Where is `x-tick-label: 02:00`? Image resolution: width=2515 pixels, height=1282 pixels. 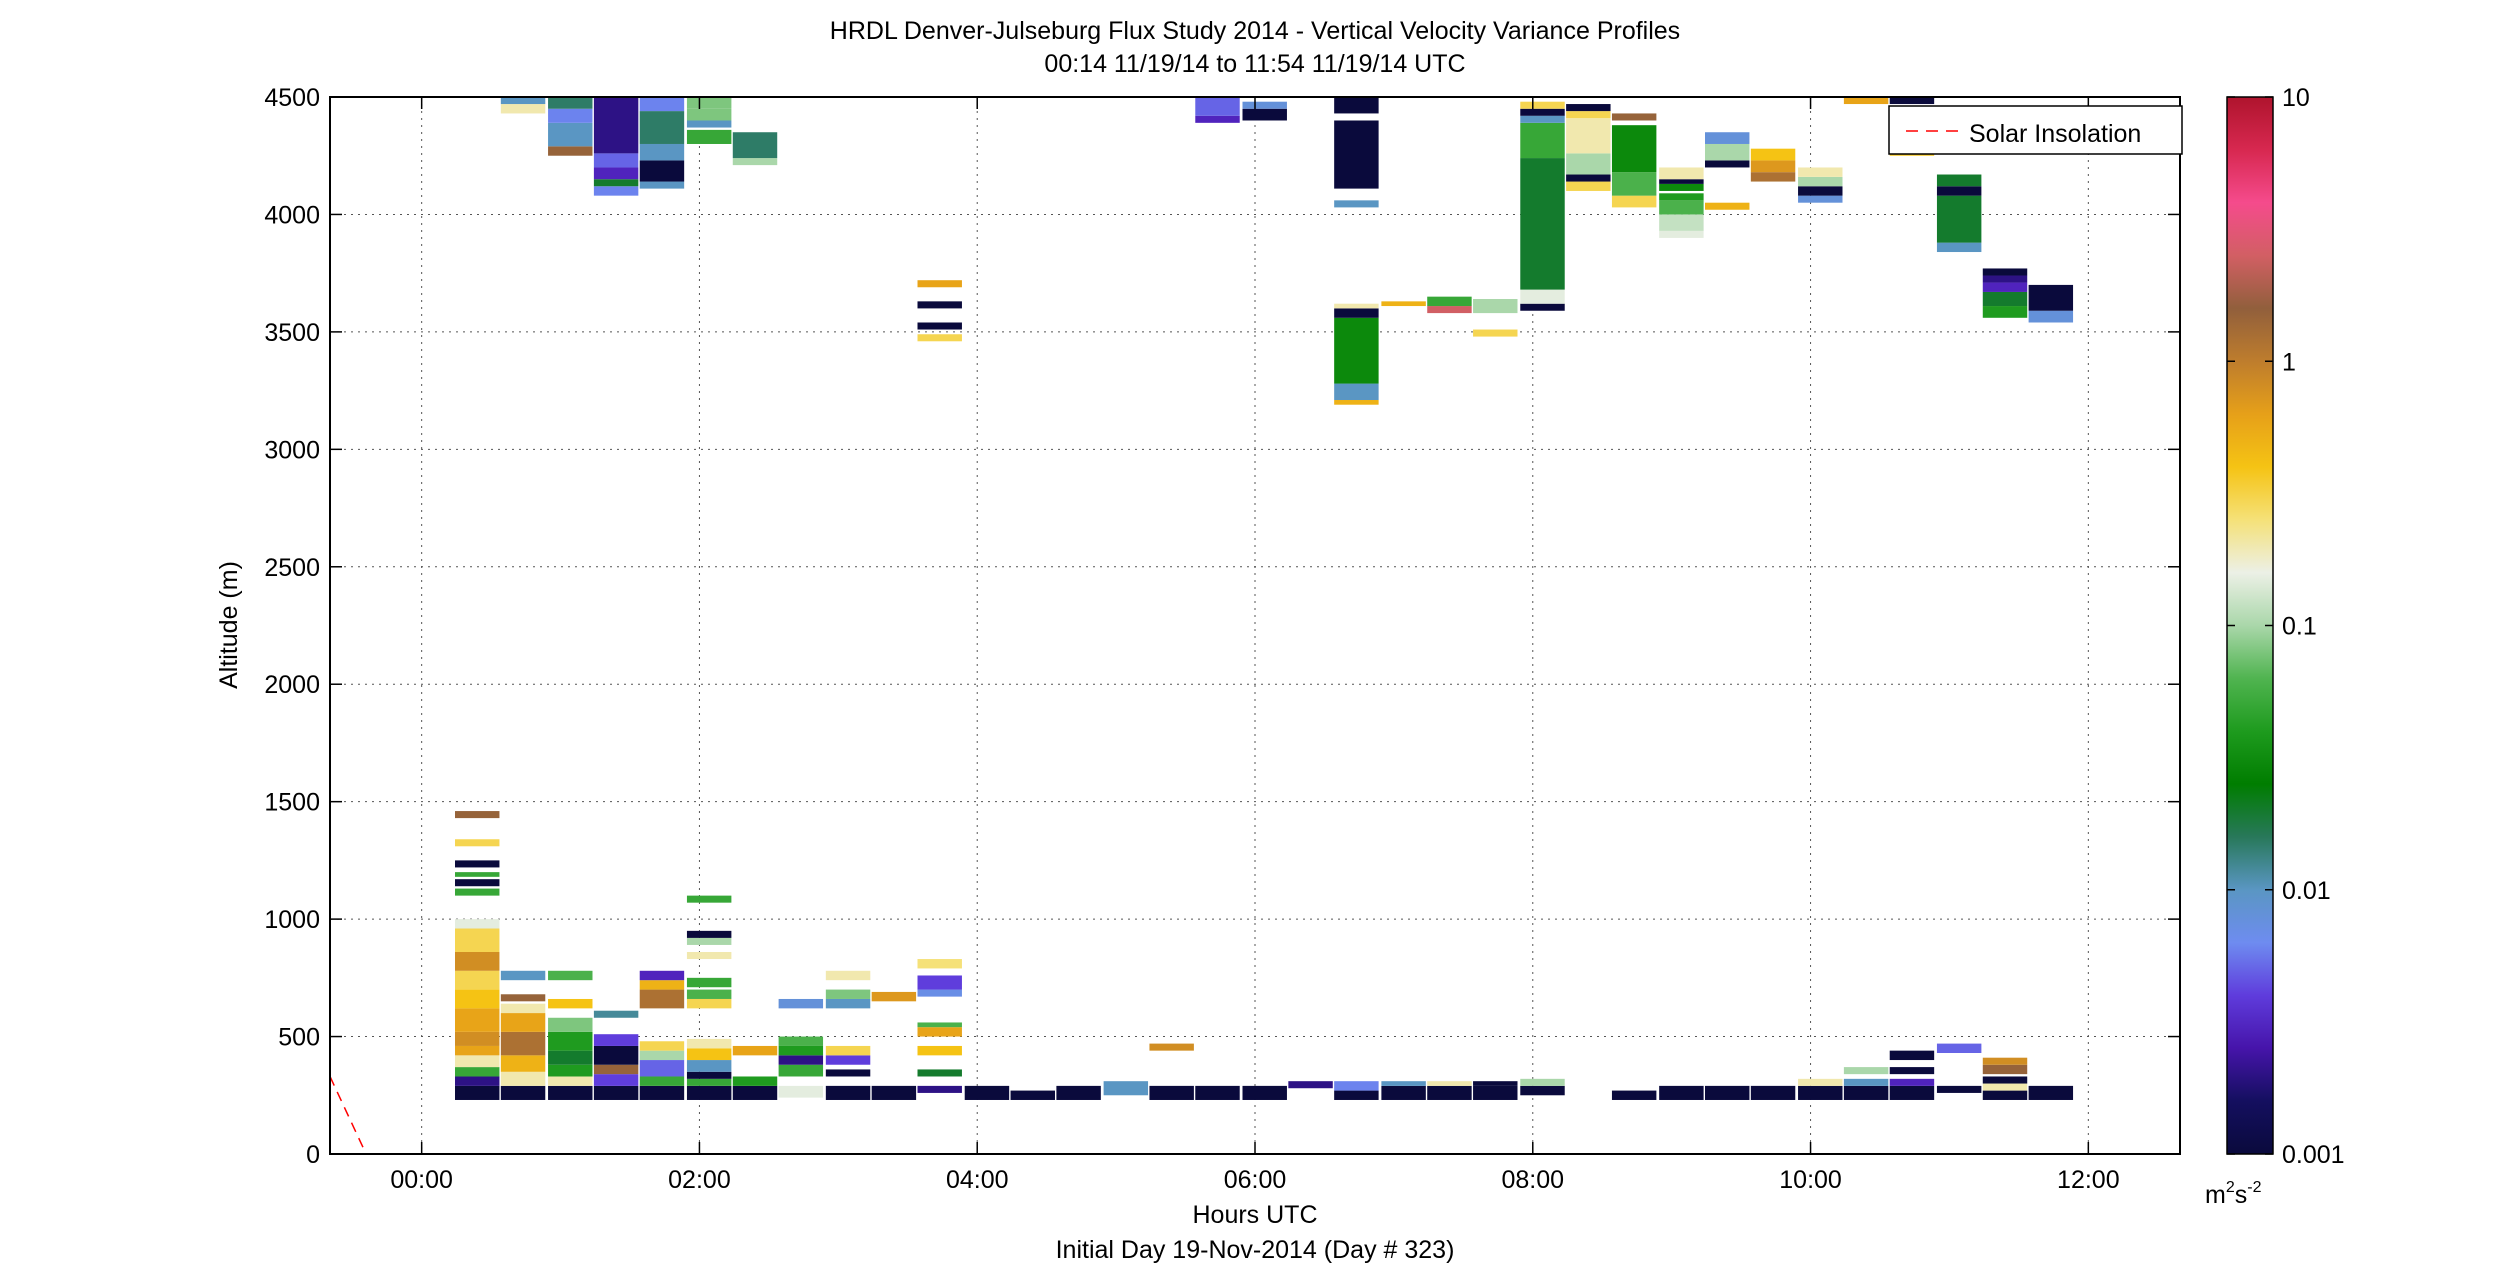 x-tick-label: 02:00 is located at coordinates (699, 1180).